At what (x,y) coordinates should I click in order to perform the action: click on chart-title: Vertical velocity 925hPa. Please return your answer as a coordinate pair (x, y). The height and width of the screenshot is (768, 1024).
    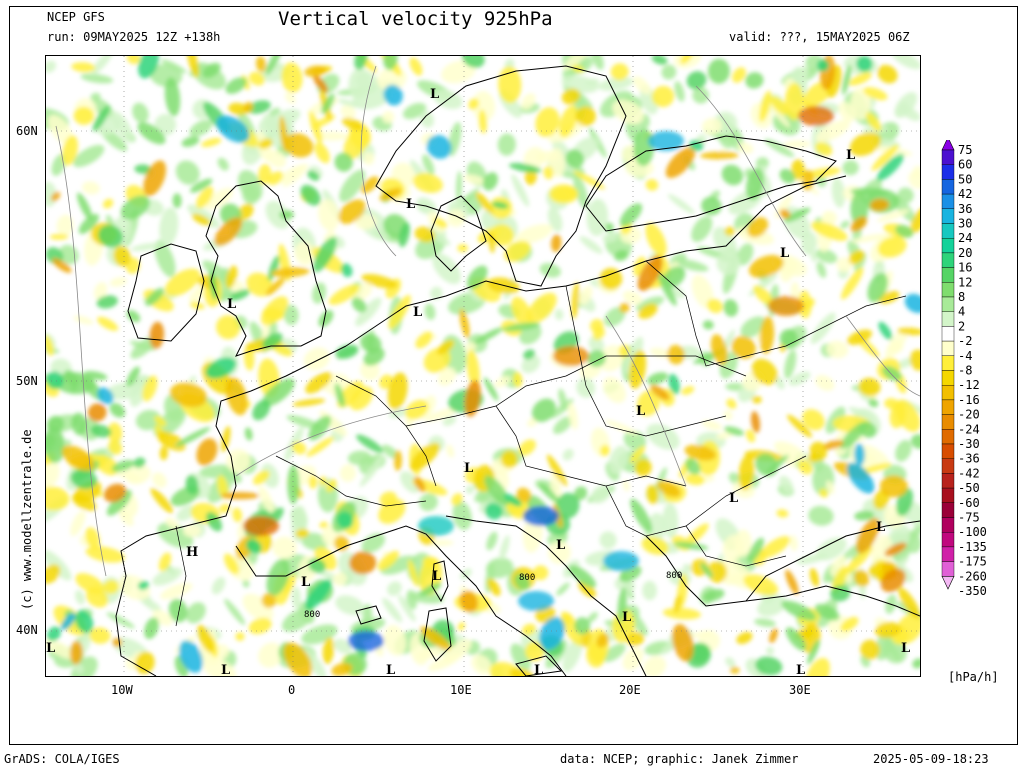
    Looking at the image, I should click on (415, 19).